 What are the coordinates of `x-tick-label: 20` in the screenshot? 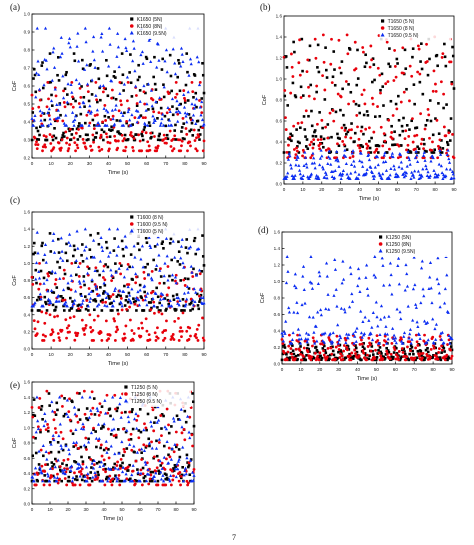 It's located at (68, 509).